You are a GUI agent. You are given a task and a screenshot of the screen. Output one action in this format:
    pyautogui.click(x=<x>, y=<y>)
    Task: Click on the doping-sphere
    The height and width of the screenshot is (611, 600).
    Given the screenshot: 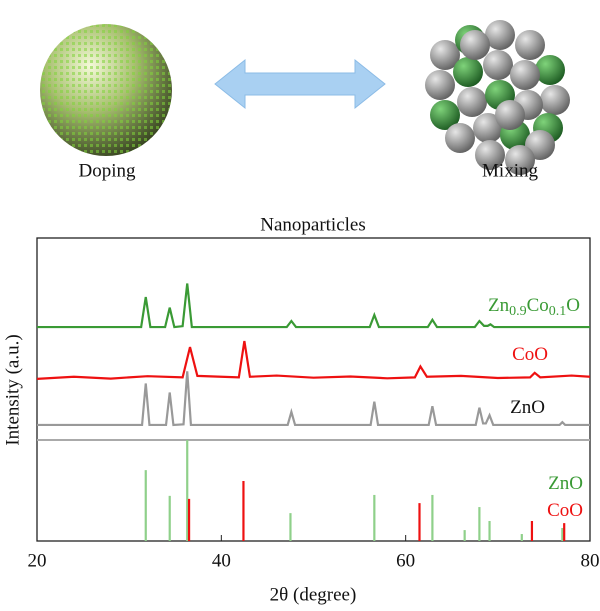 What is the action you would take?
    pyautogui.click(x=106, y=90)
    